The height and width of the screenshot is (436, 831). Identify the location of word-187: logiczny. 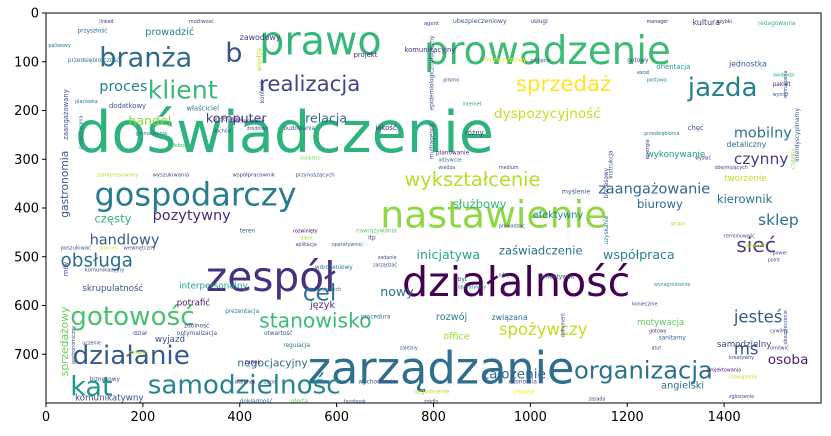
(433, 47).